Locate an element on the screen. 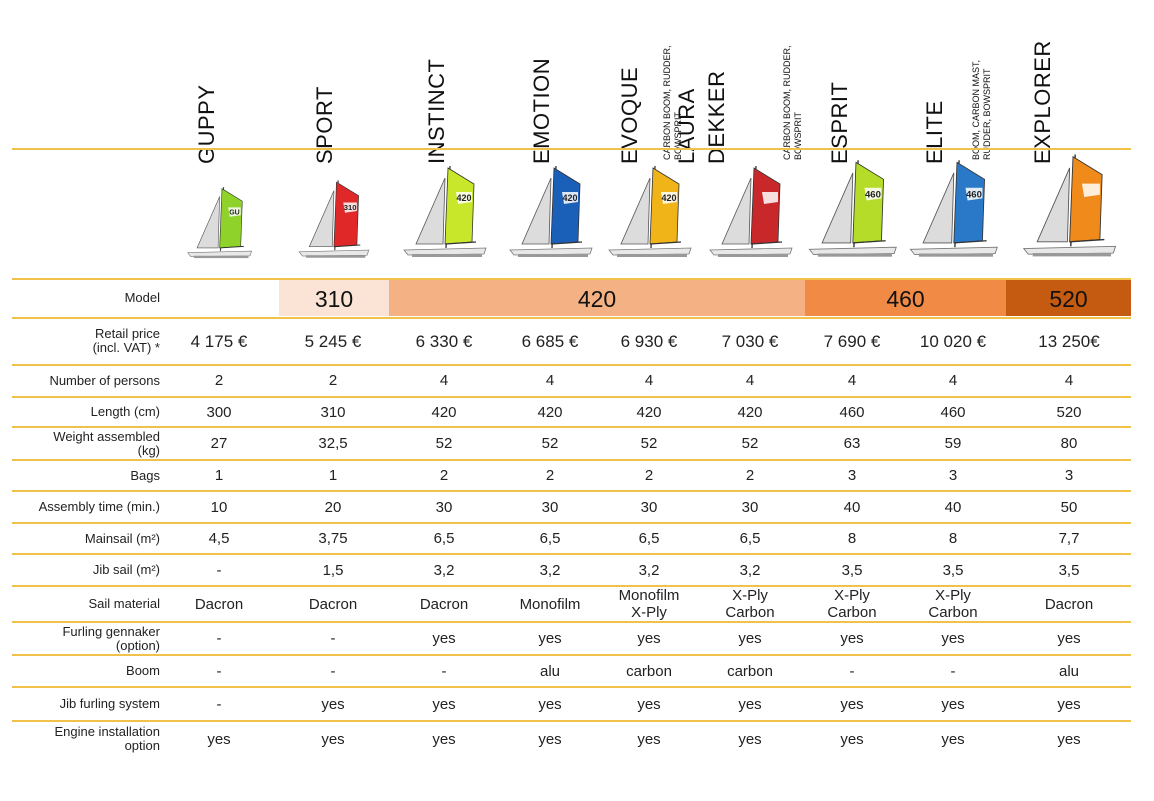 The height and width of the screenshot is (801, 1154). row-label: Jib furling system is located at coordinates (109, 703).